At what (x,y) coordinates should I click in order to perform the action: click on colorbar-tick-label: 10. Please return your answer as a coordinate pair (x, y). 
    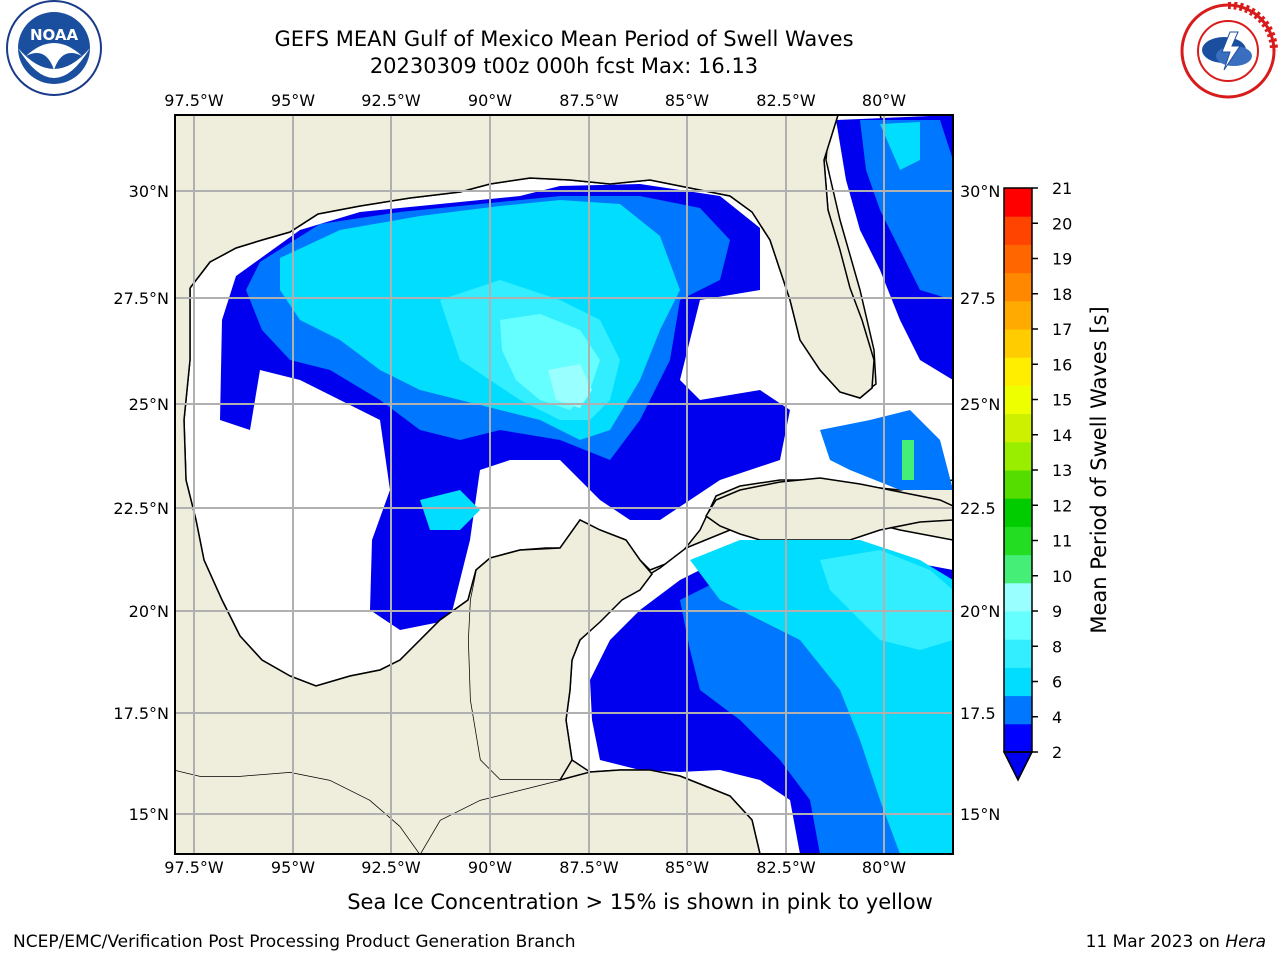
    Looking at the image, I should click on (1062, 576).